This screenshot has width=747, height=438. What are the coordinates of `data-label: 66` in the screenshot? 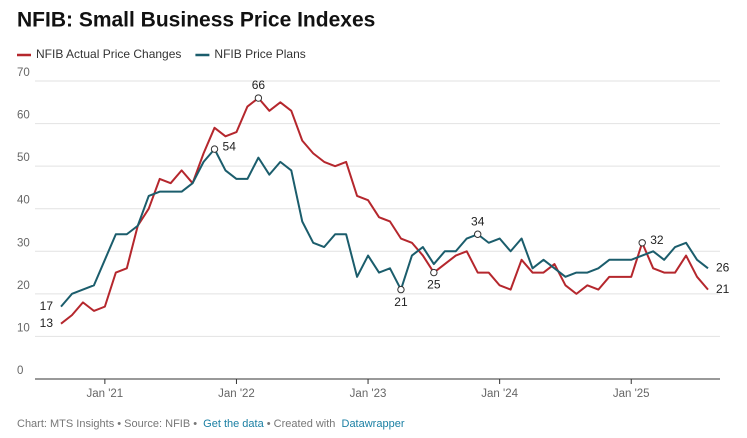 It's located at (259, 85).